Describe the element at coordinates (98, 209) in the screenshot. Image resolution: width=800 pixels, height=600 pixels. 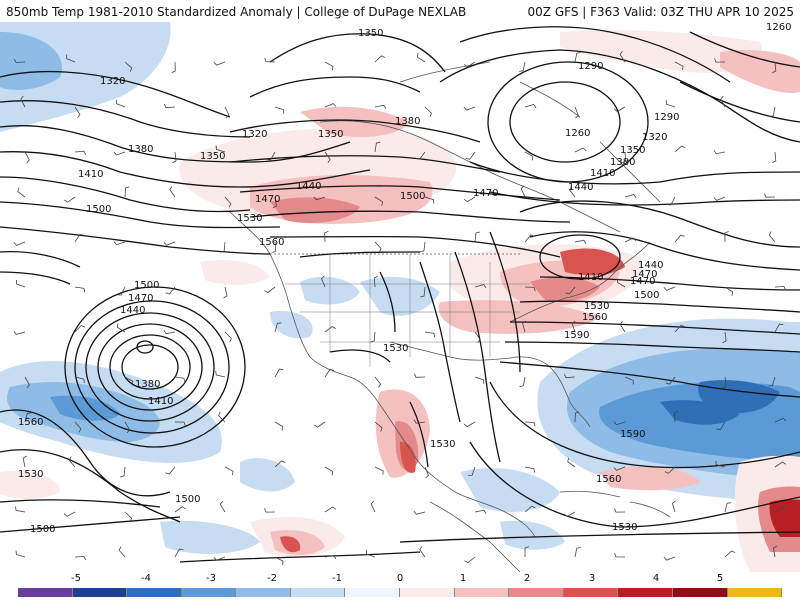
I see `contour-label: 1500` at that location.